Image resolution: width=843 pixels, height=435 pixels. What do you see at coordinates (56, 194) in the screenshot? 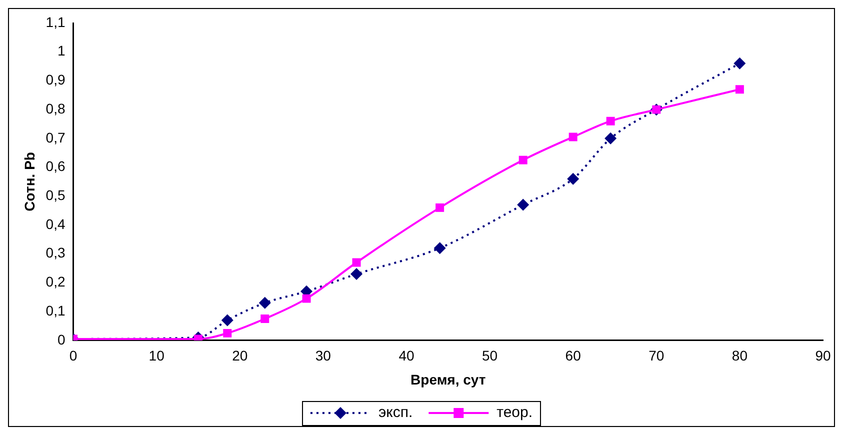
I see `y-tick-label: 0,5` at bounding box center [56, 194].